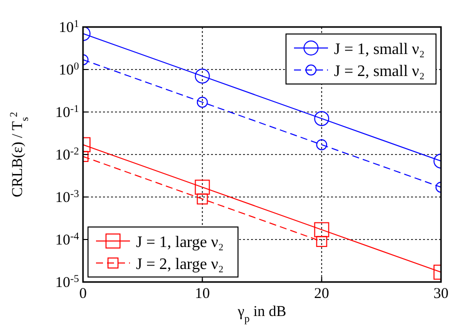 Image resolution: width=468 pixels, height=326 pixels. I want to click on legend-label: J = 1, large ν₂, so click(180, 242).